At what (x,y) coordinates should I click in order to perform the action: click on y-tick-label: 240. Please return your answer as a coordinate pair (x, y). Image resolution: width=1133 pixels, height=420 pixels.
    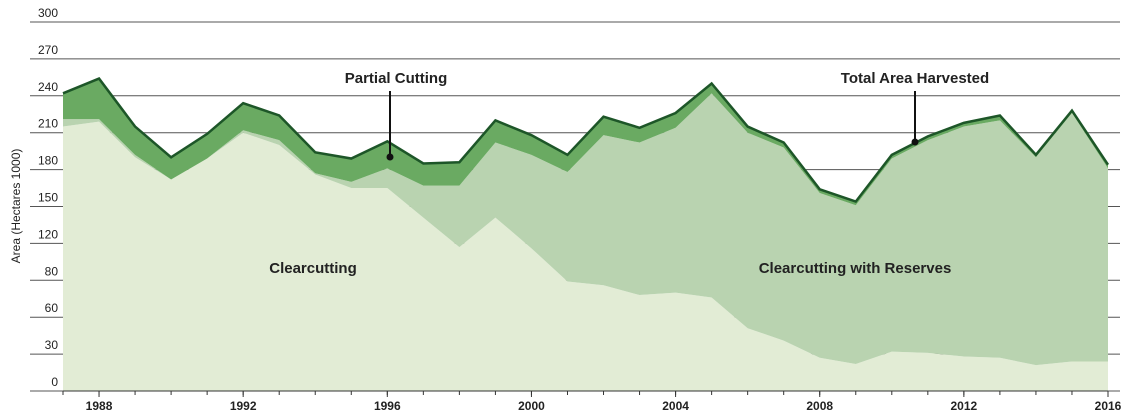
    Looking at the image, I should click on (48, 87).